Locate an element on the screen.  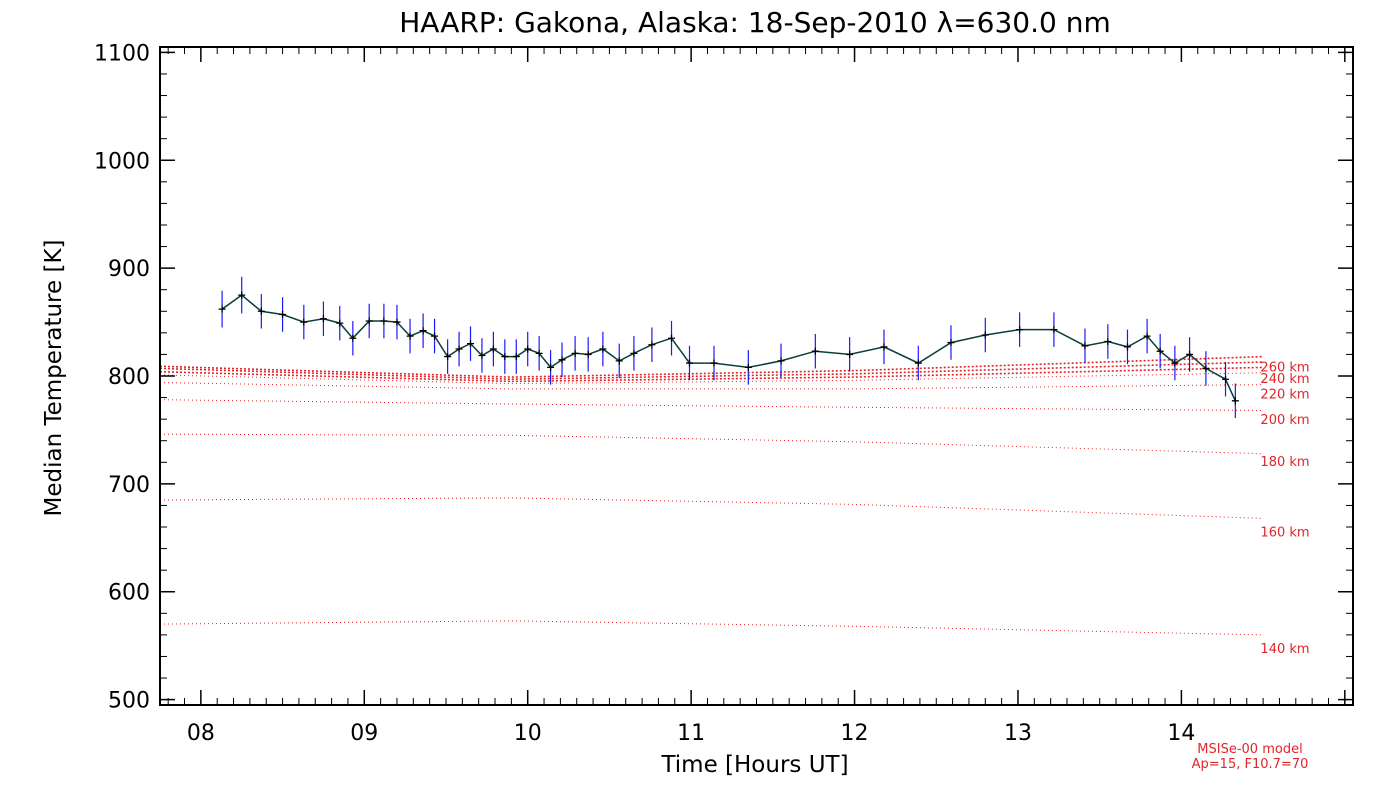
x-tick-label: 14 is located at coordinates (1181, 733).